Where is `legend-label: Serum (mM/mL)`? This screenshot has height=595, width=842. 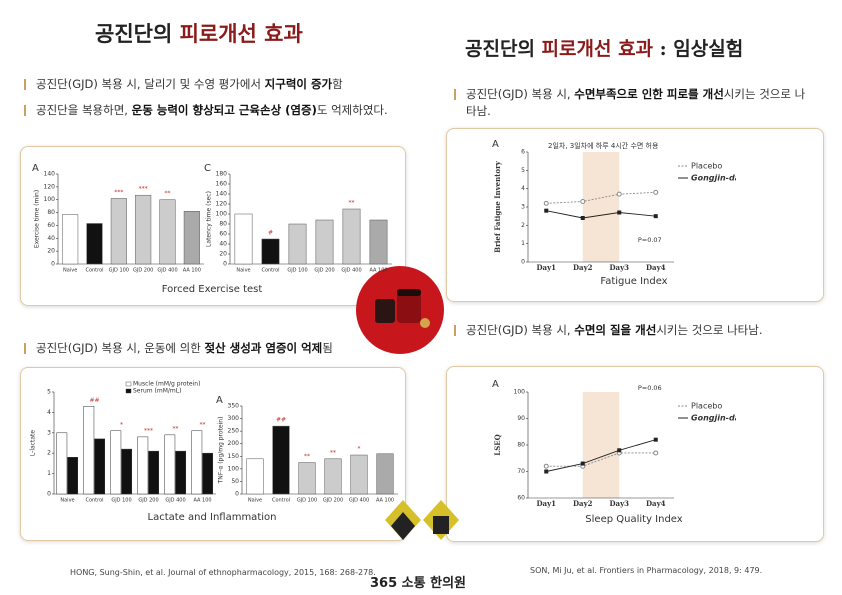 legend-label: Serum (mM/mL) is located at coordinates (157, 391).